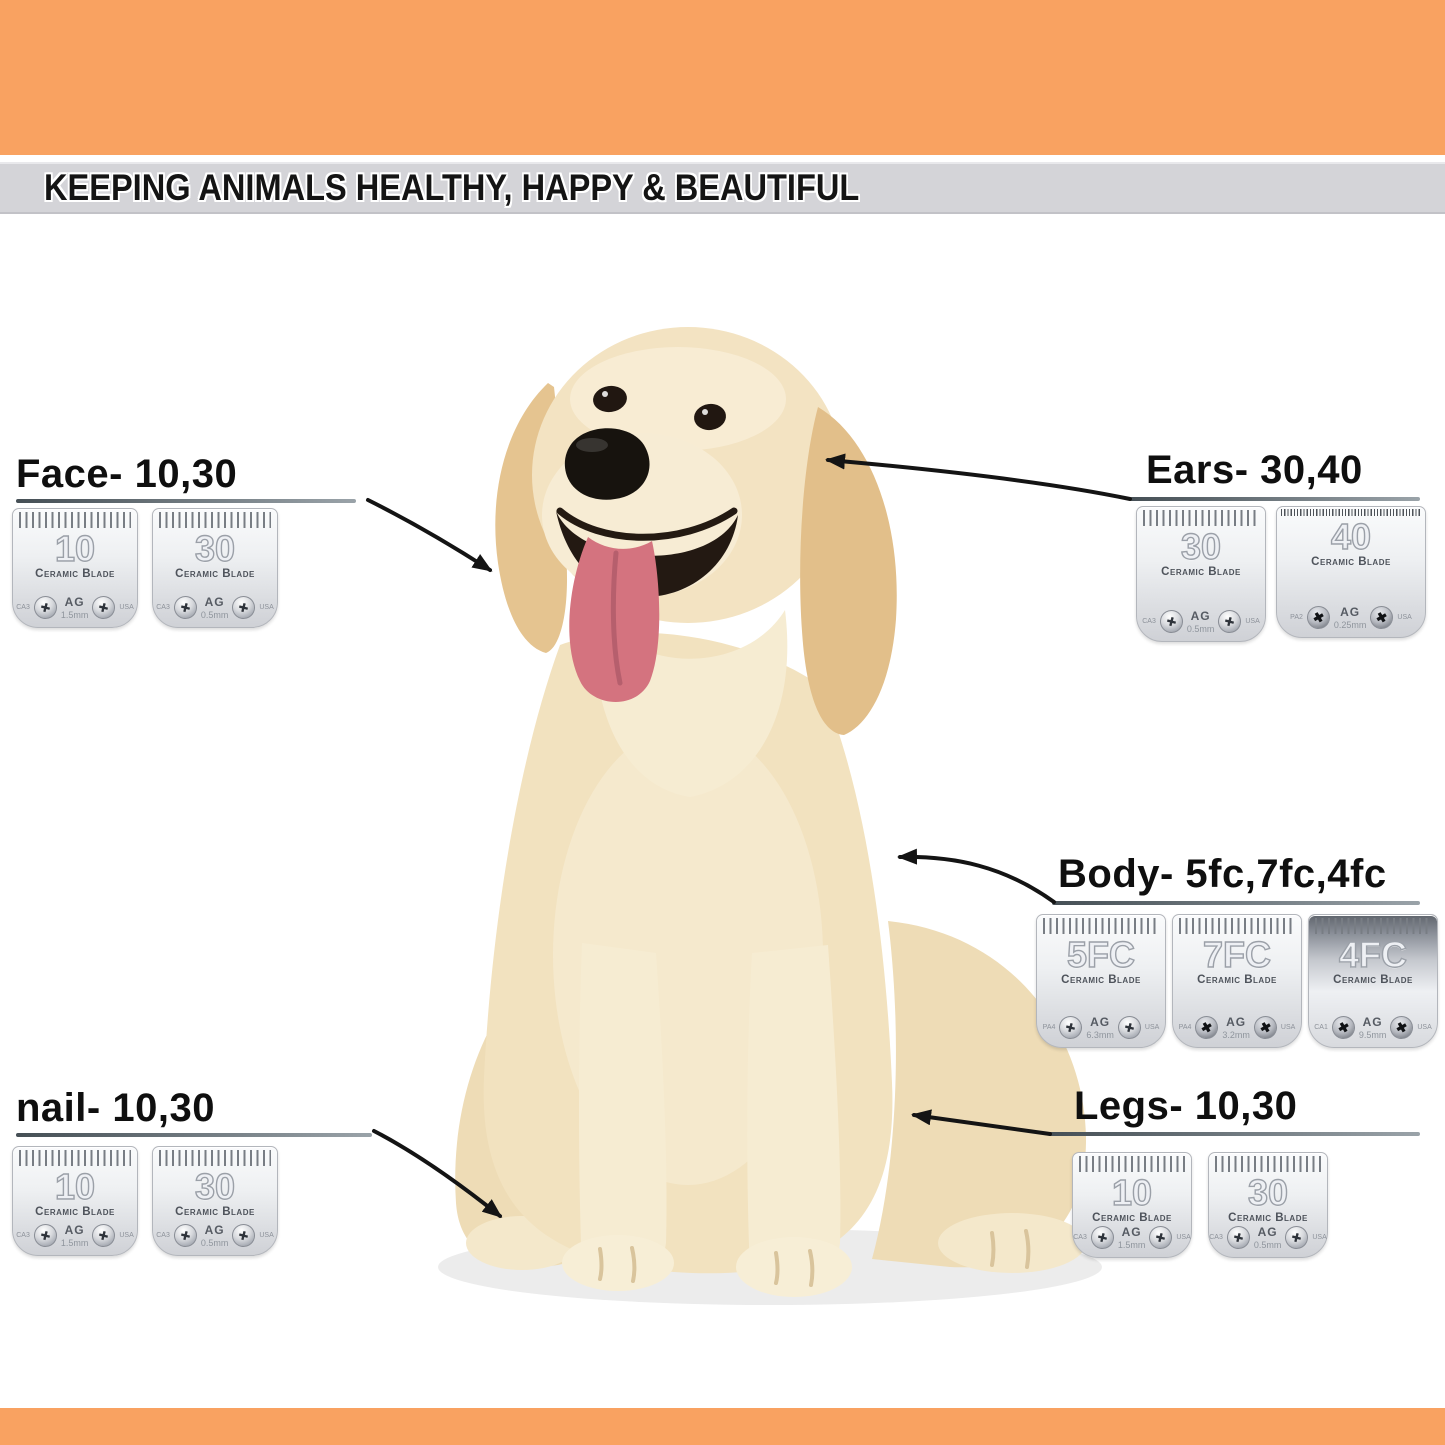  Describe the element at coordinates (1351, 572) in the screenshot. I see `clipper-blade: 40 Ceramic Blade PA2 ✖ AG 0.25mm ✖ USA` at that location.